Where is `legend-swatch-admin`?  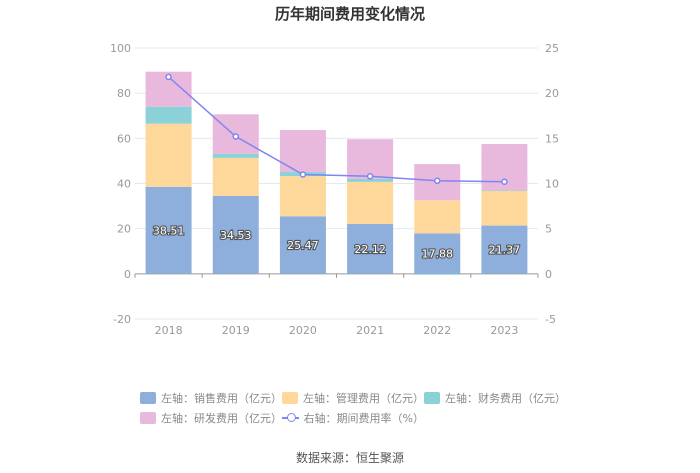 legend-swatch-admin is located at coordinates (290, 398).